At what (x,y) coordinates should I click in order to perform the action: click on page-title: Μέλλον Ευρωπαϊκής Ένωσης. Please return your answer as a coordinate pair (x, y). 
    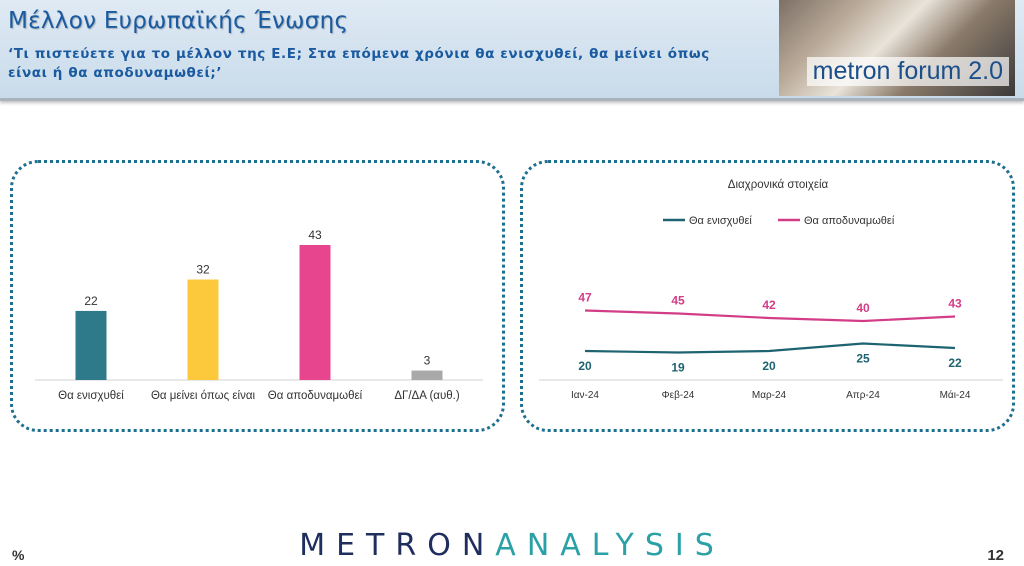
    Looking at the image, I should click on (178, 21).